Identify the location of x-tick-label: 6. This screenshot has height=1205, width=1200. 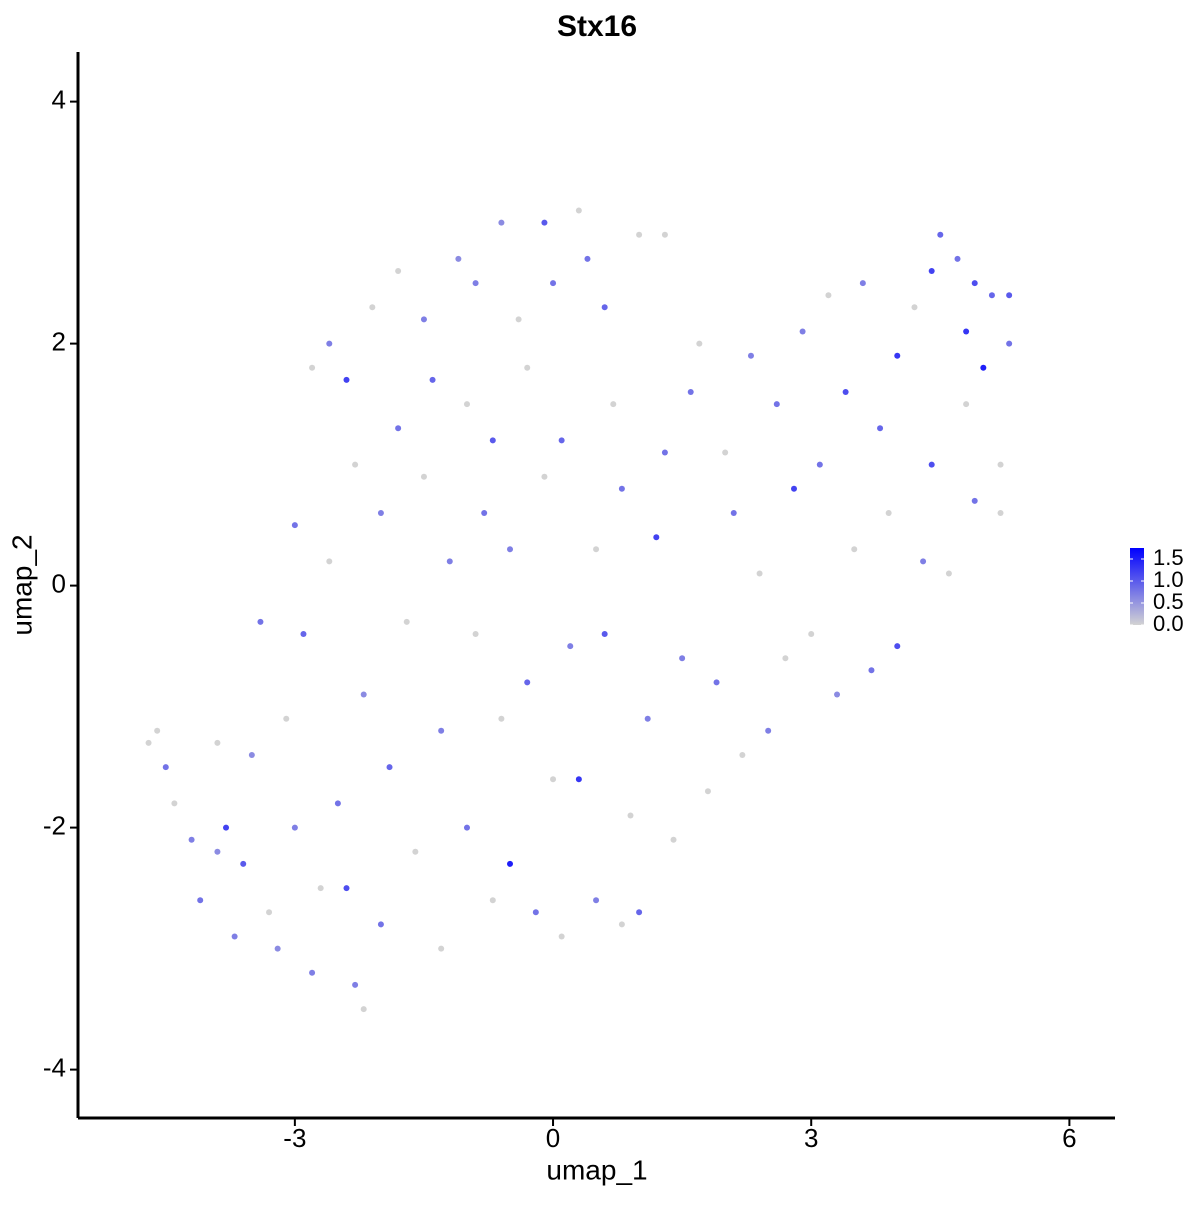
(1069, 1138).